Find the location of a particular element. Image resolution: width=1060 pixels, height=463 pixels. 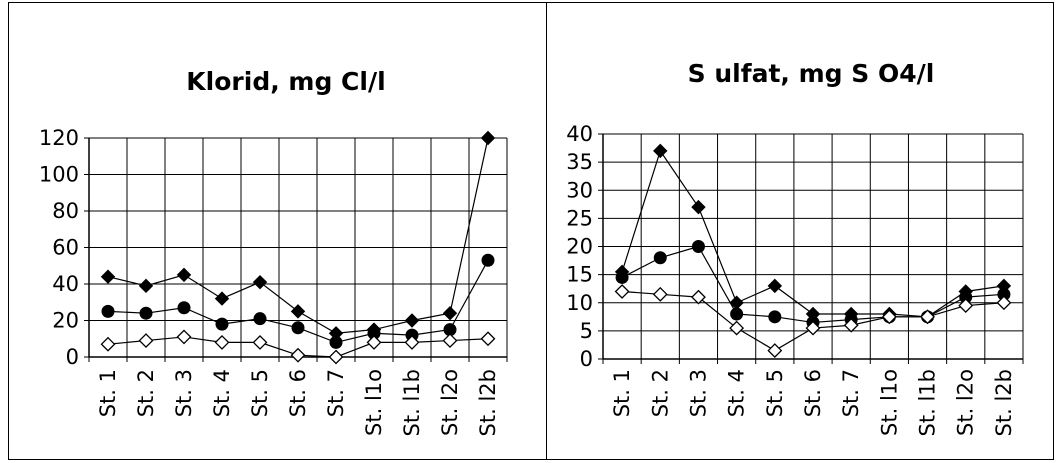

y-tick-label: 80 is located at coordinates (65, 211).